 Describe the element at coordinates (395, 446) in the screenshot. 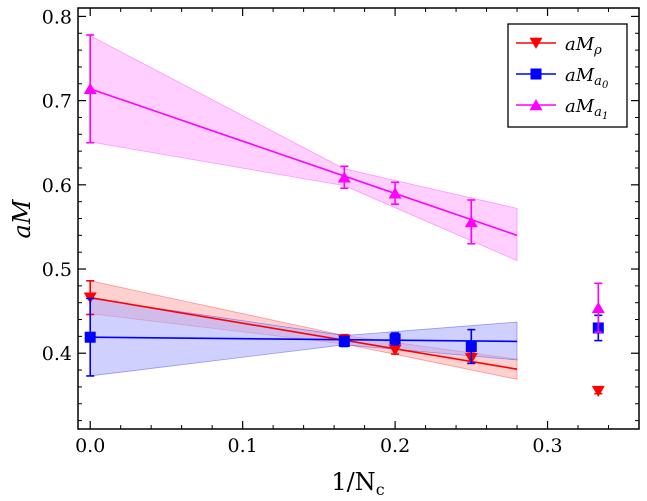

I see `x-tick-label: 0.2` at that location.